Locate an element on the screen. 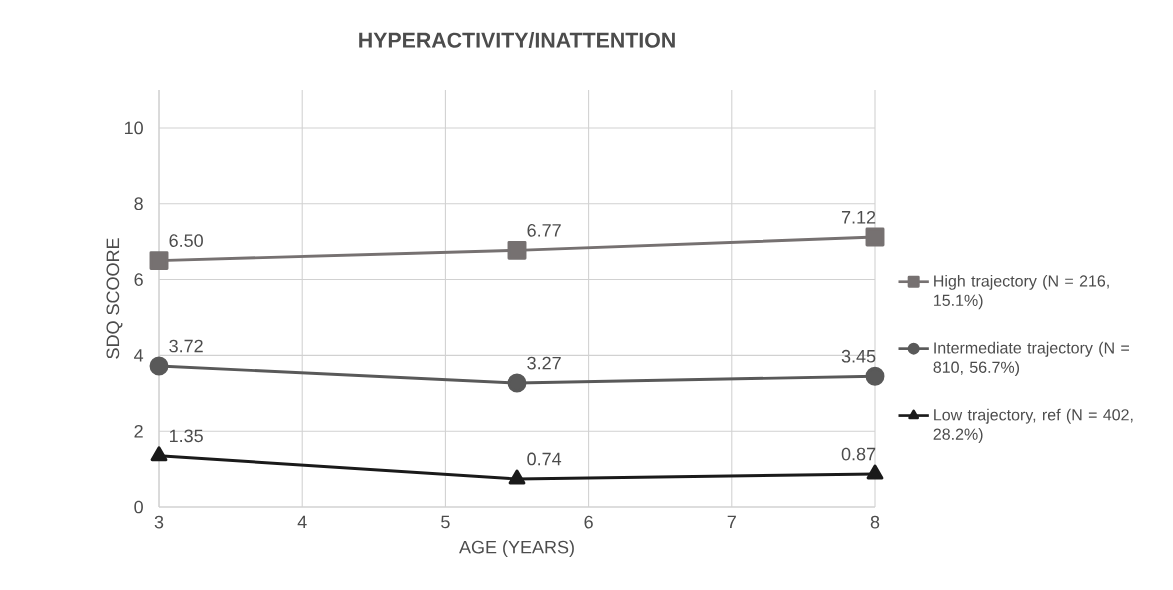 This screenshot has height=590, width=1173. y-axis-title: SDQ SCOORE is located at coordinates (114, 298).